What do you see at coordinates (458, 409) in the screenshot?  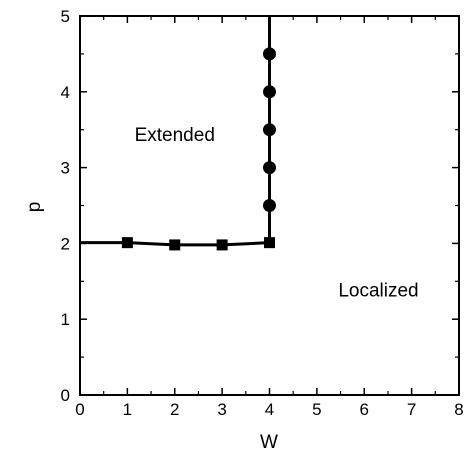 I see `x-tick-label: 8` at bounding box center [458, 409].